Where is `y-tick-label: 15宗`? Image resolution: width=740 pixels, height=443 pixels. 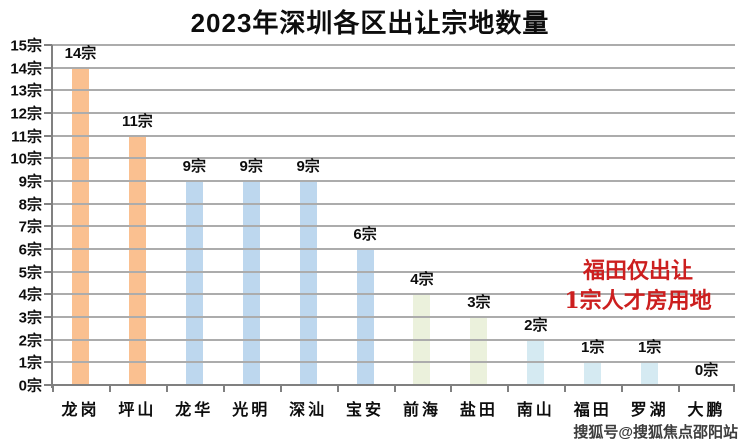
y-tick-label: 15宗 is located at coordinates (26, 46).